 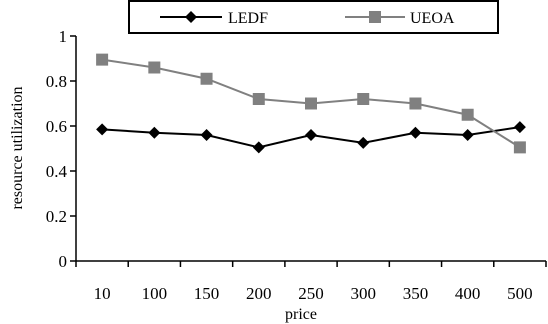 I want to click on x-tick-label: 350, so click(x=416, y=293).